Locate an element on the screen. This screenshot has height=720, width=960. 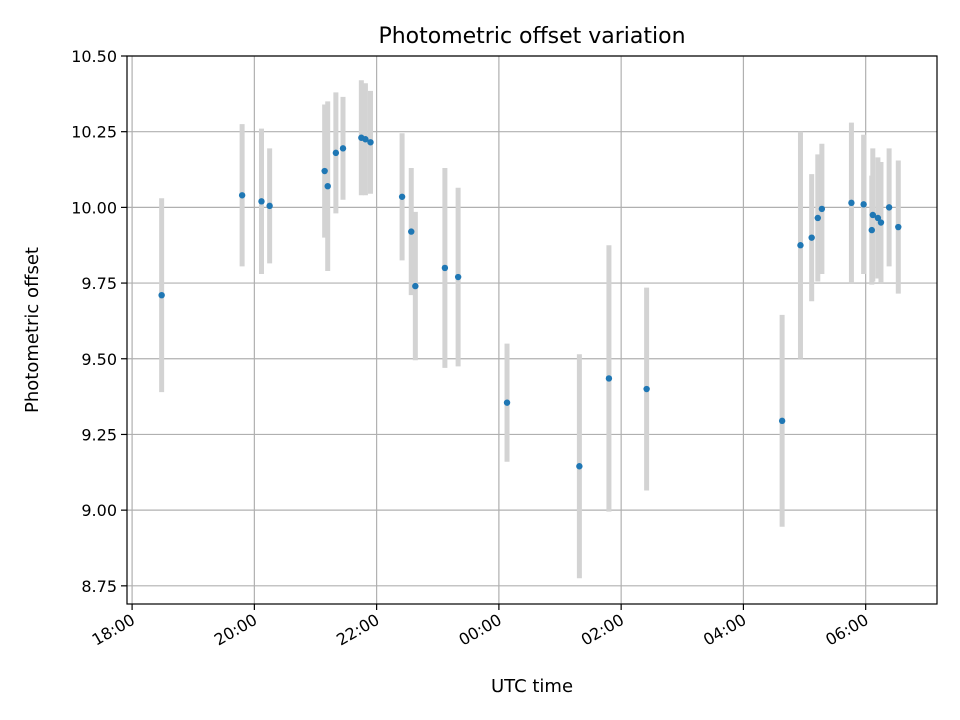
x-axis-label: UTC time is located at coordinates (532, 686).